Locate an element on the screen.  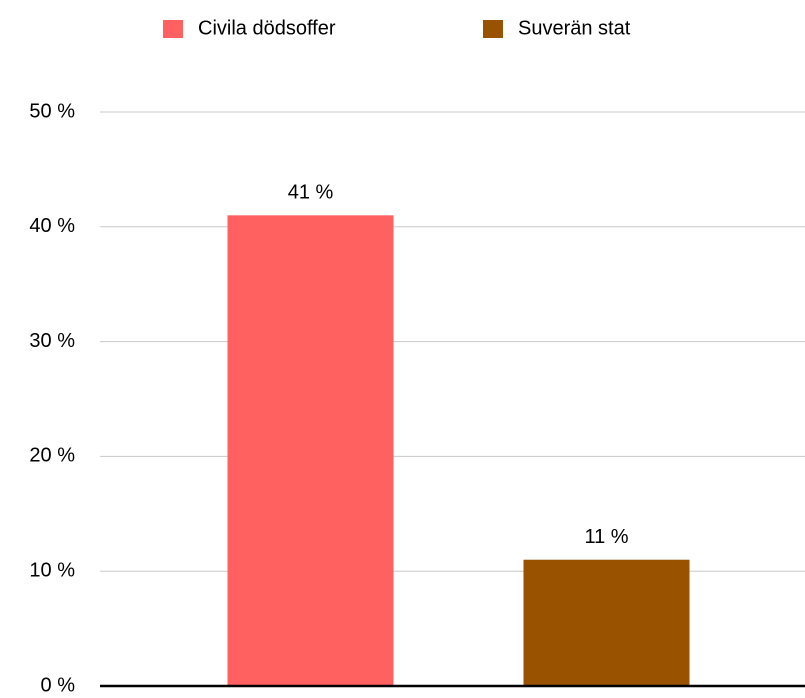
value-label: 11 % is located at coordinates (606, 537).